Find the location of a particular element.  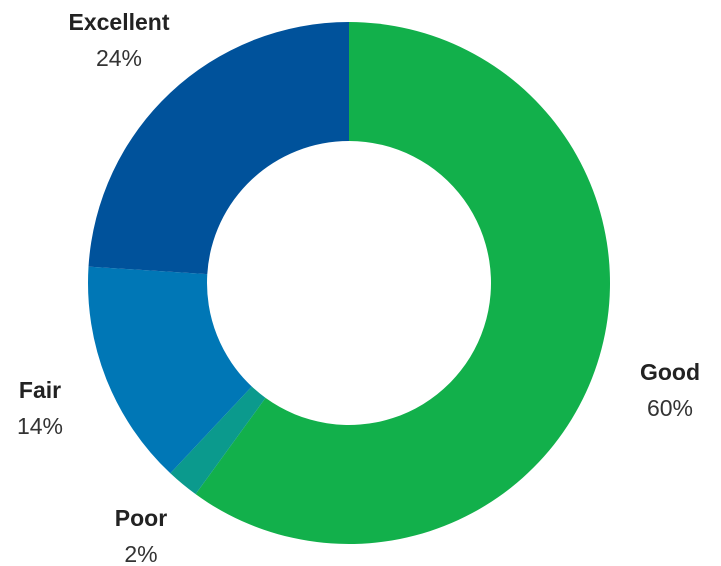

slice-label-excellent: Excellent is located at coordinates (119, 22).